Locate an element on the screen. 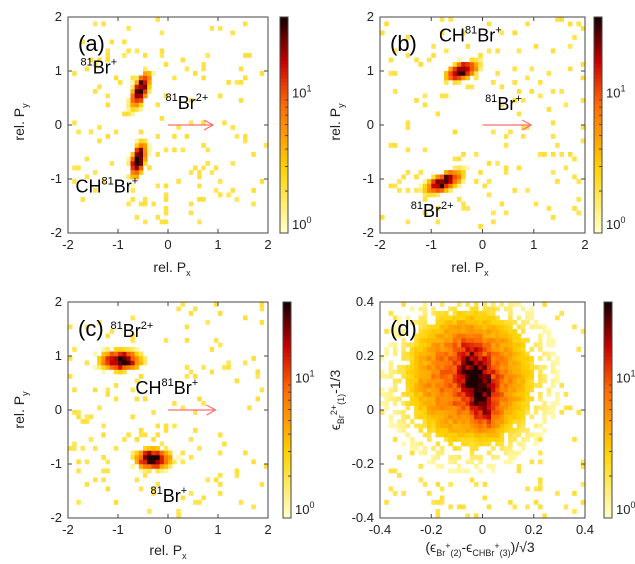 The height and width of the screenshot is (564, 635). label-part: 81 is located at coordinates (172, 98).